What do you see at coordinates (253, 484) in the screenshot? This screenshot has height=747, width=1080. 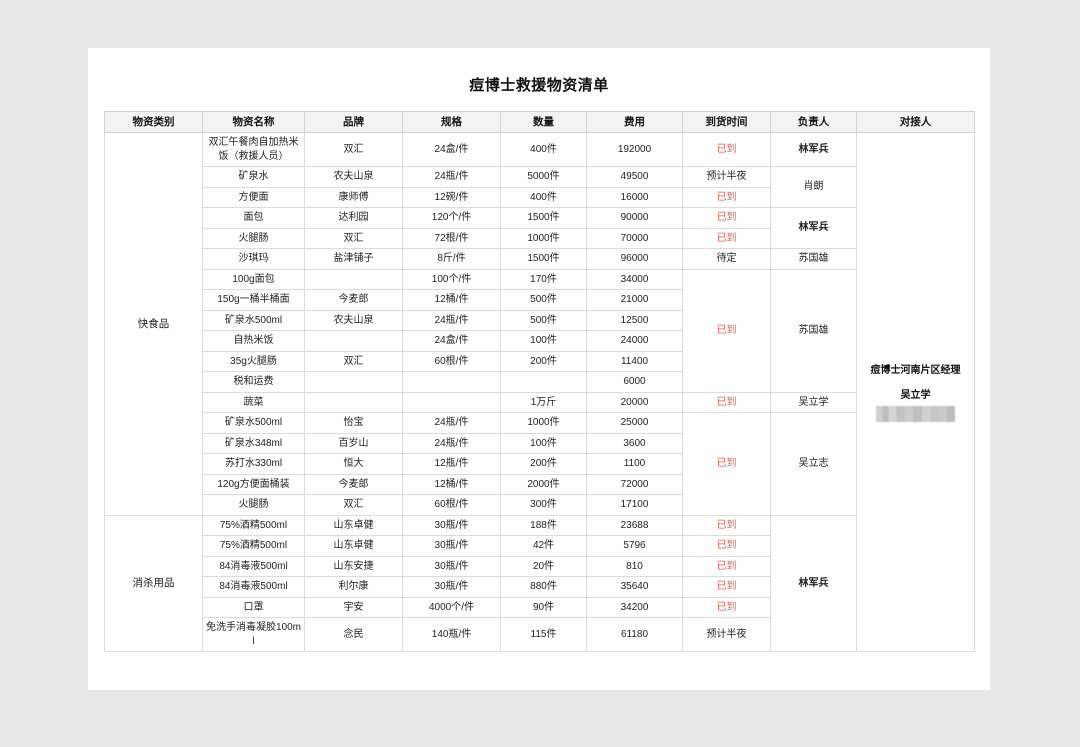 I see `cell-item-name: 120g方便面桶装` at bounding box center [253, 484].